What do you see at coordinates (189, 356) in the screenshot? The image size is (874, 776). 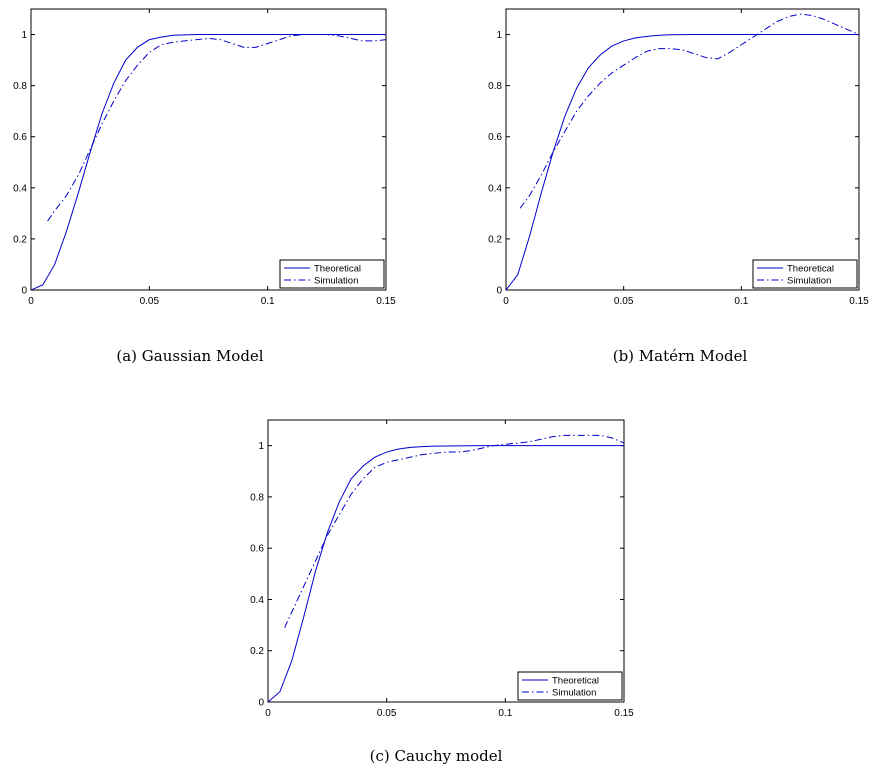 I see `subfigure-caption: (a) Gaussian Model` at bounding box center [189, 356].